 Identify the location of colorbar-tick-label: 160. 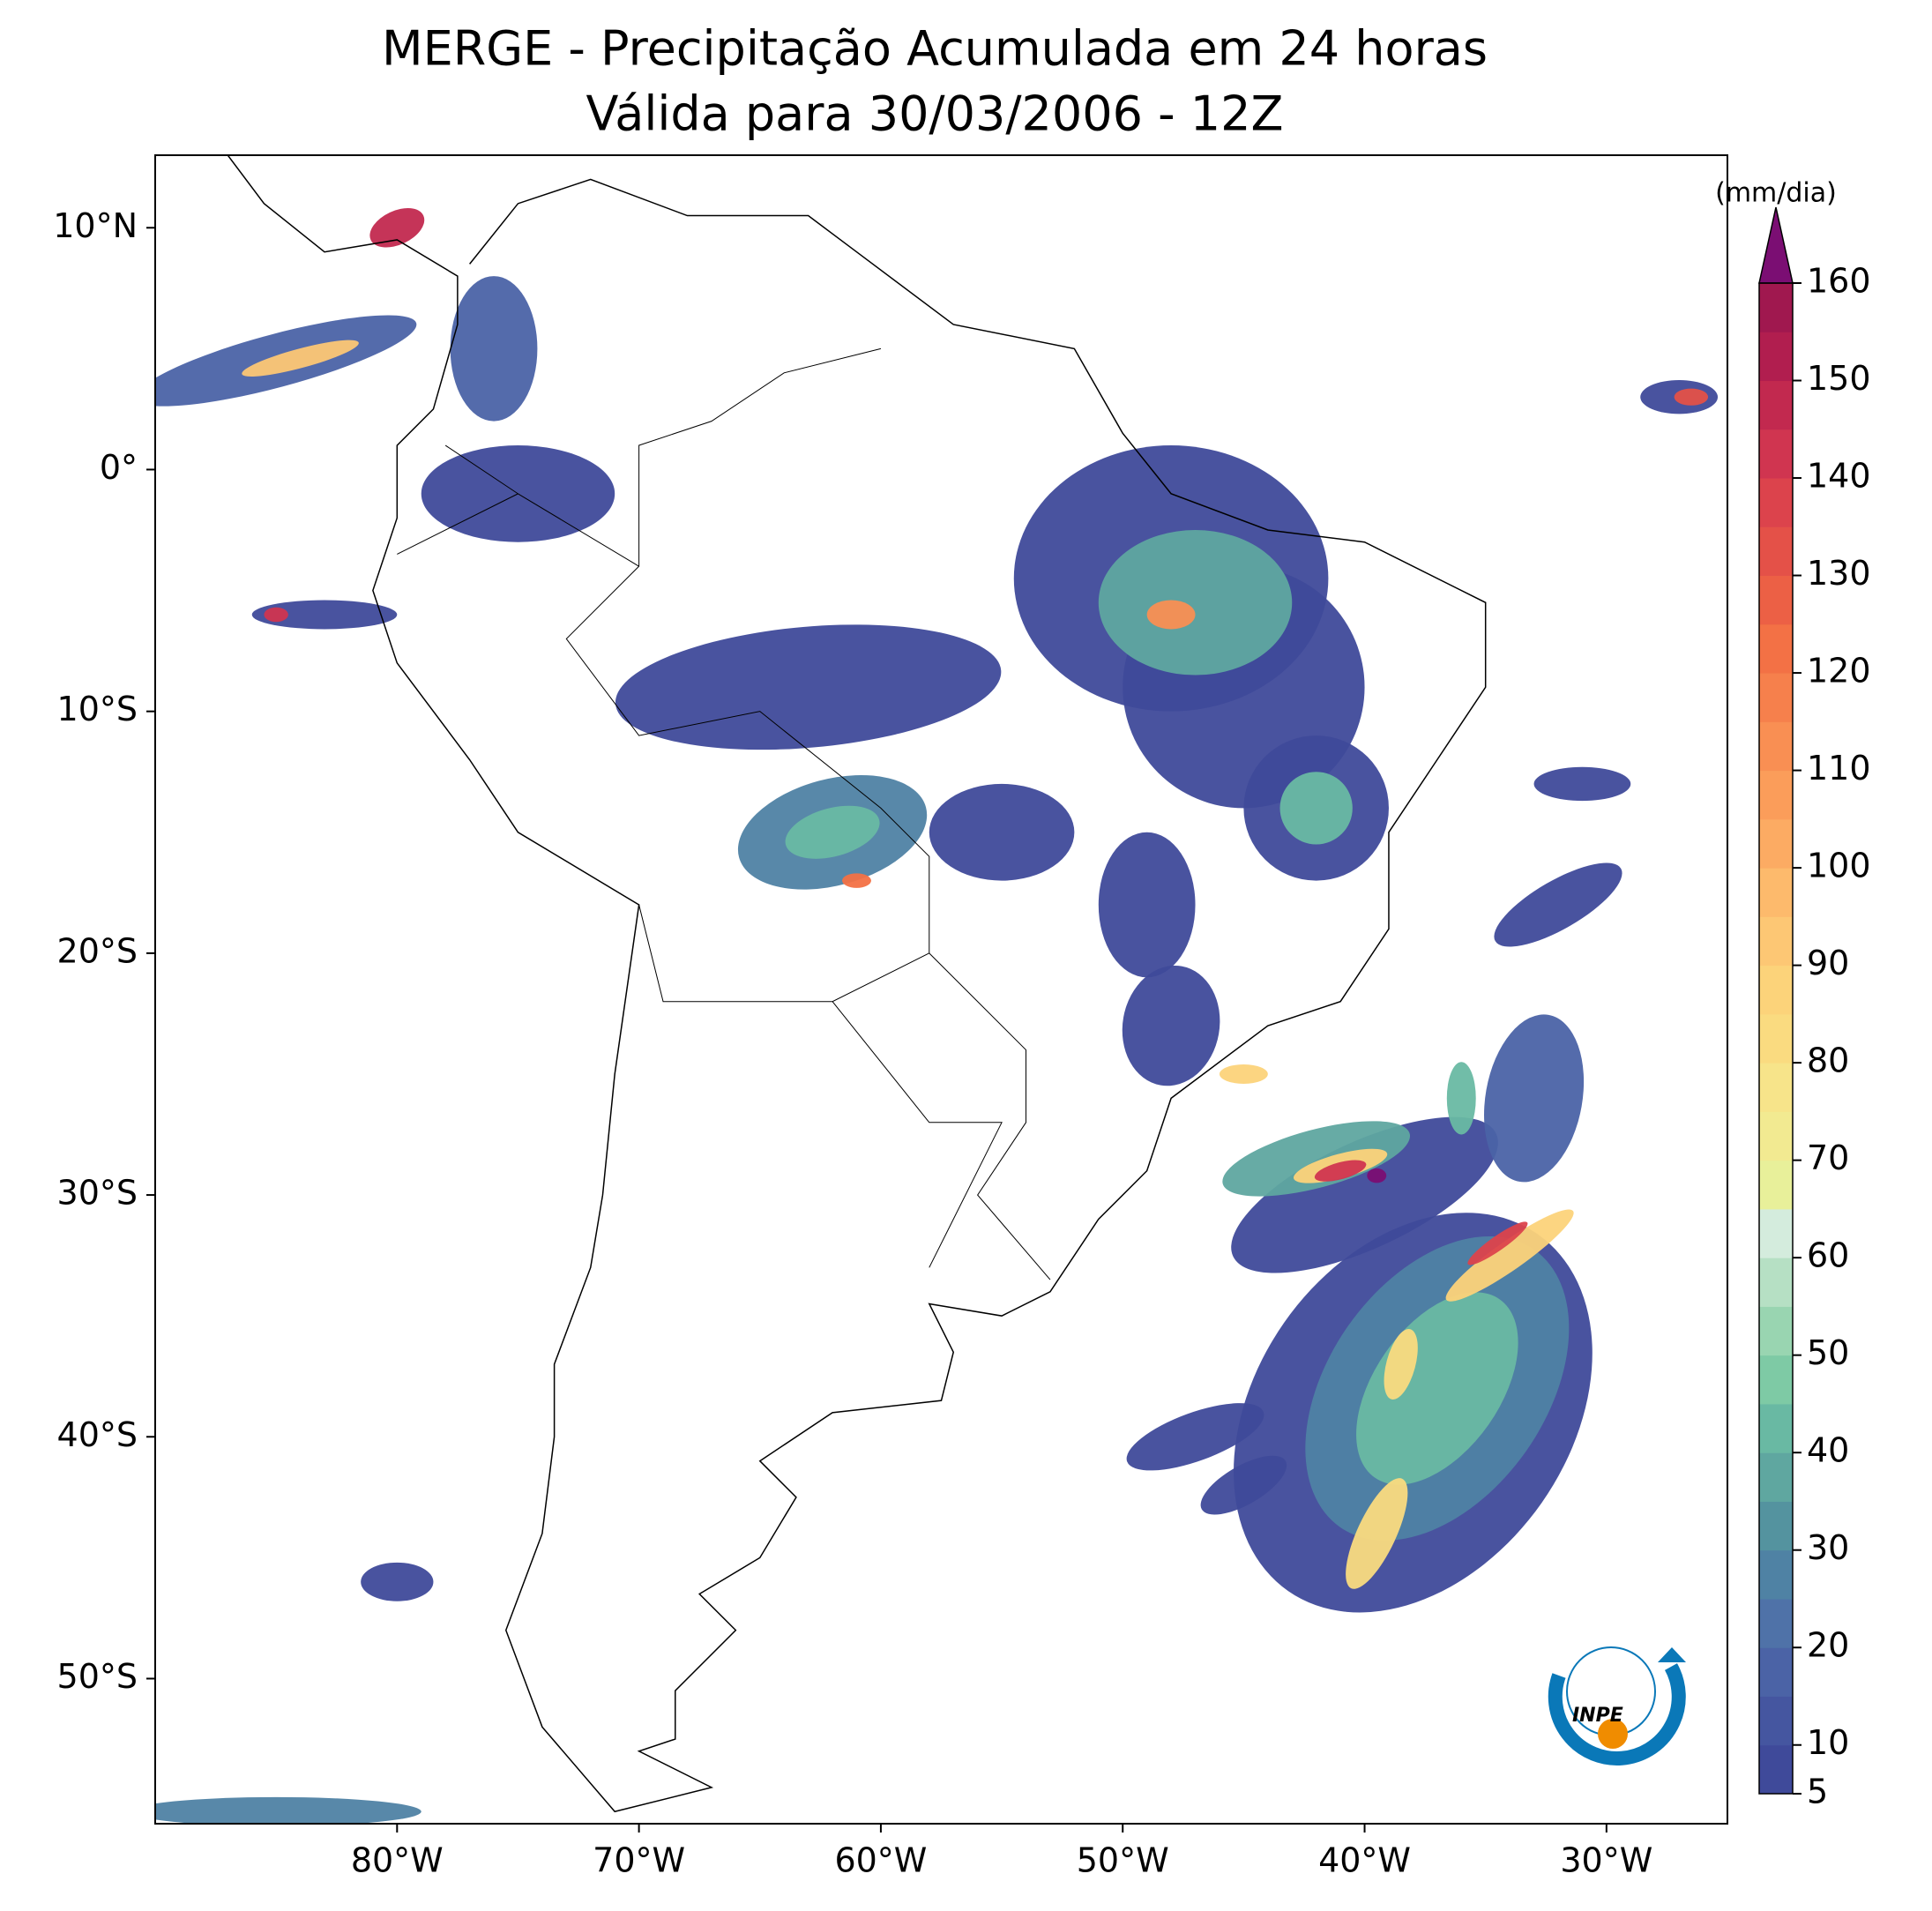
(1839, 281).